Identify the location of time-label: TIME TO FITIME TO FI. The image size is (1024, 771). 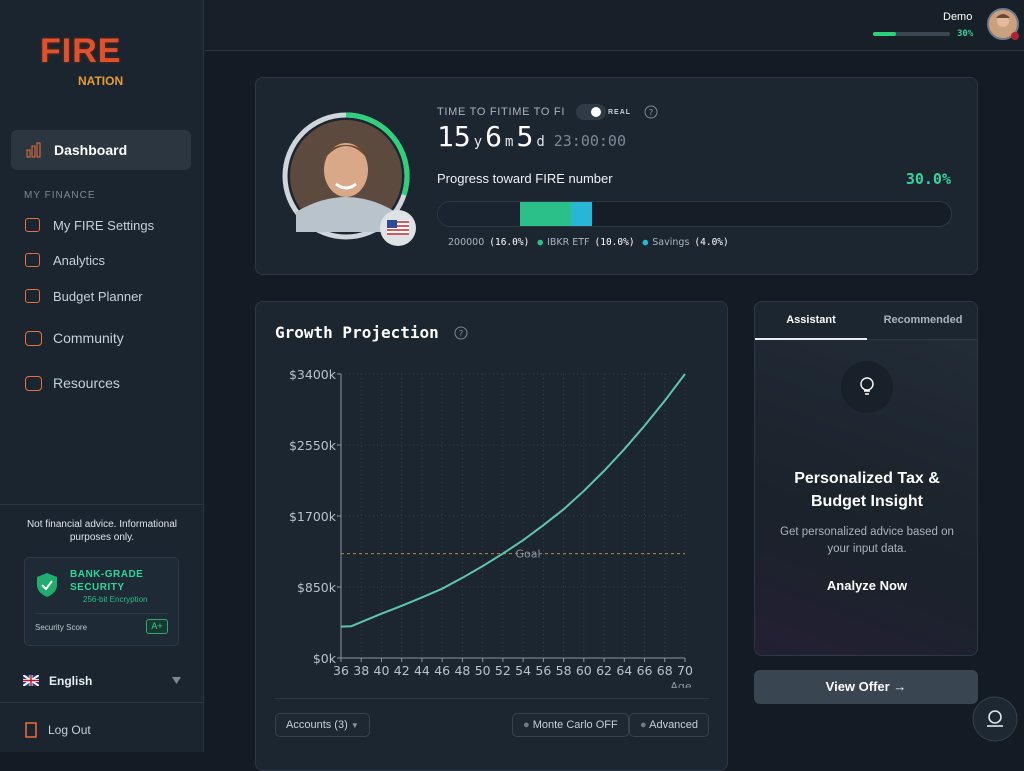
(501, 112).